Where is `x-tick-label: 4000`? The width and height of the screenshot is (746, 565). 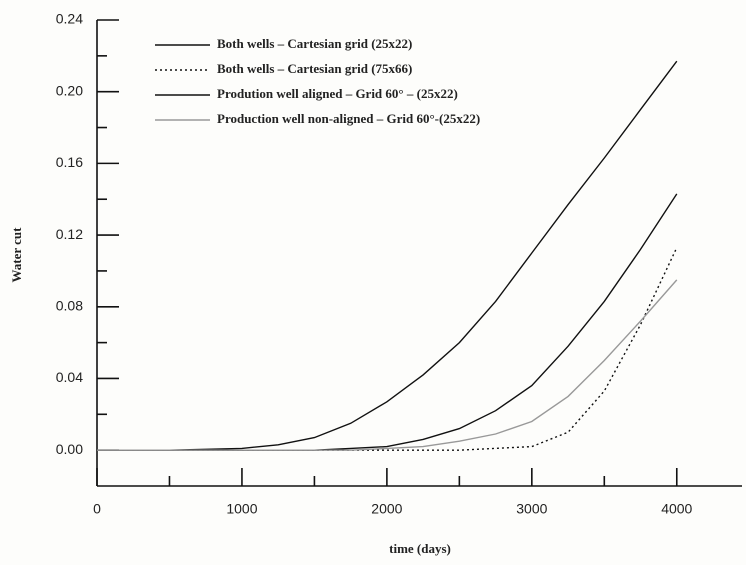 x-tick-label: 4000 is located at coordinates (676, 509).